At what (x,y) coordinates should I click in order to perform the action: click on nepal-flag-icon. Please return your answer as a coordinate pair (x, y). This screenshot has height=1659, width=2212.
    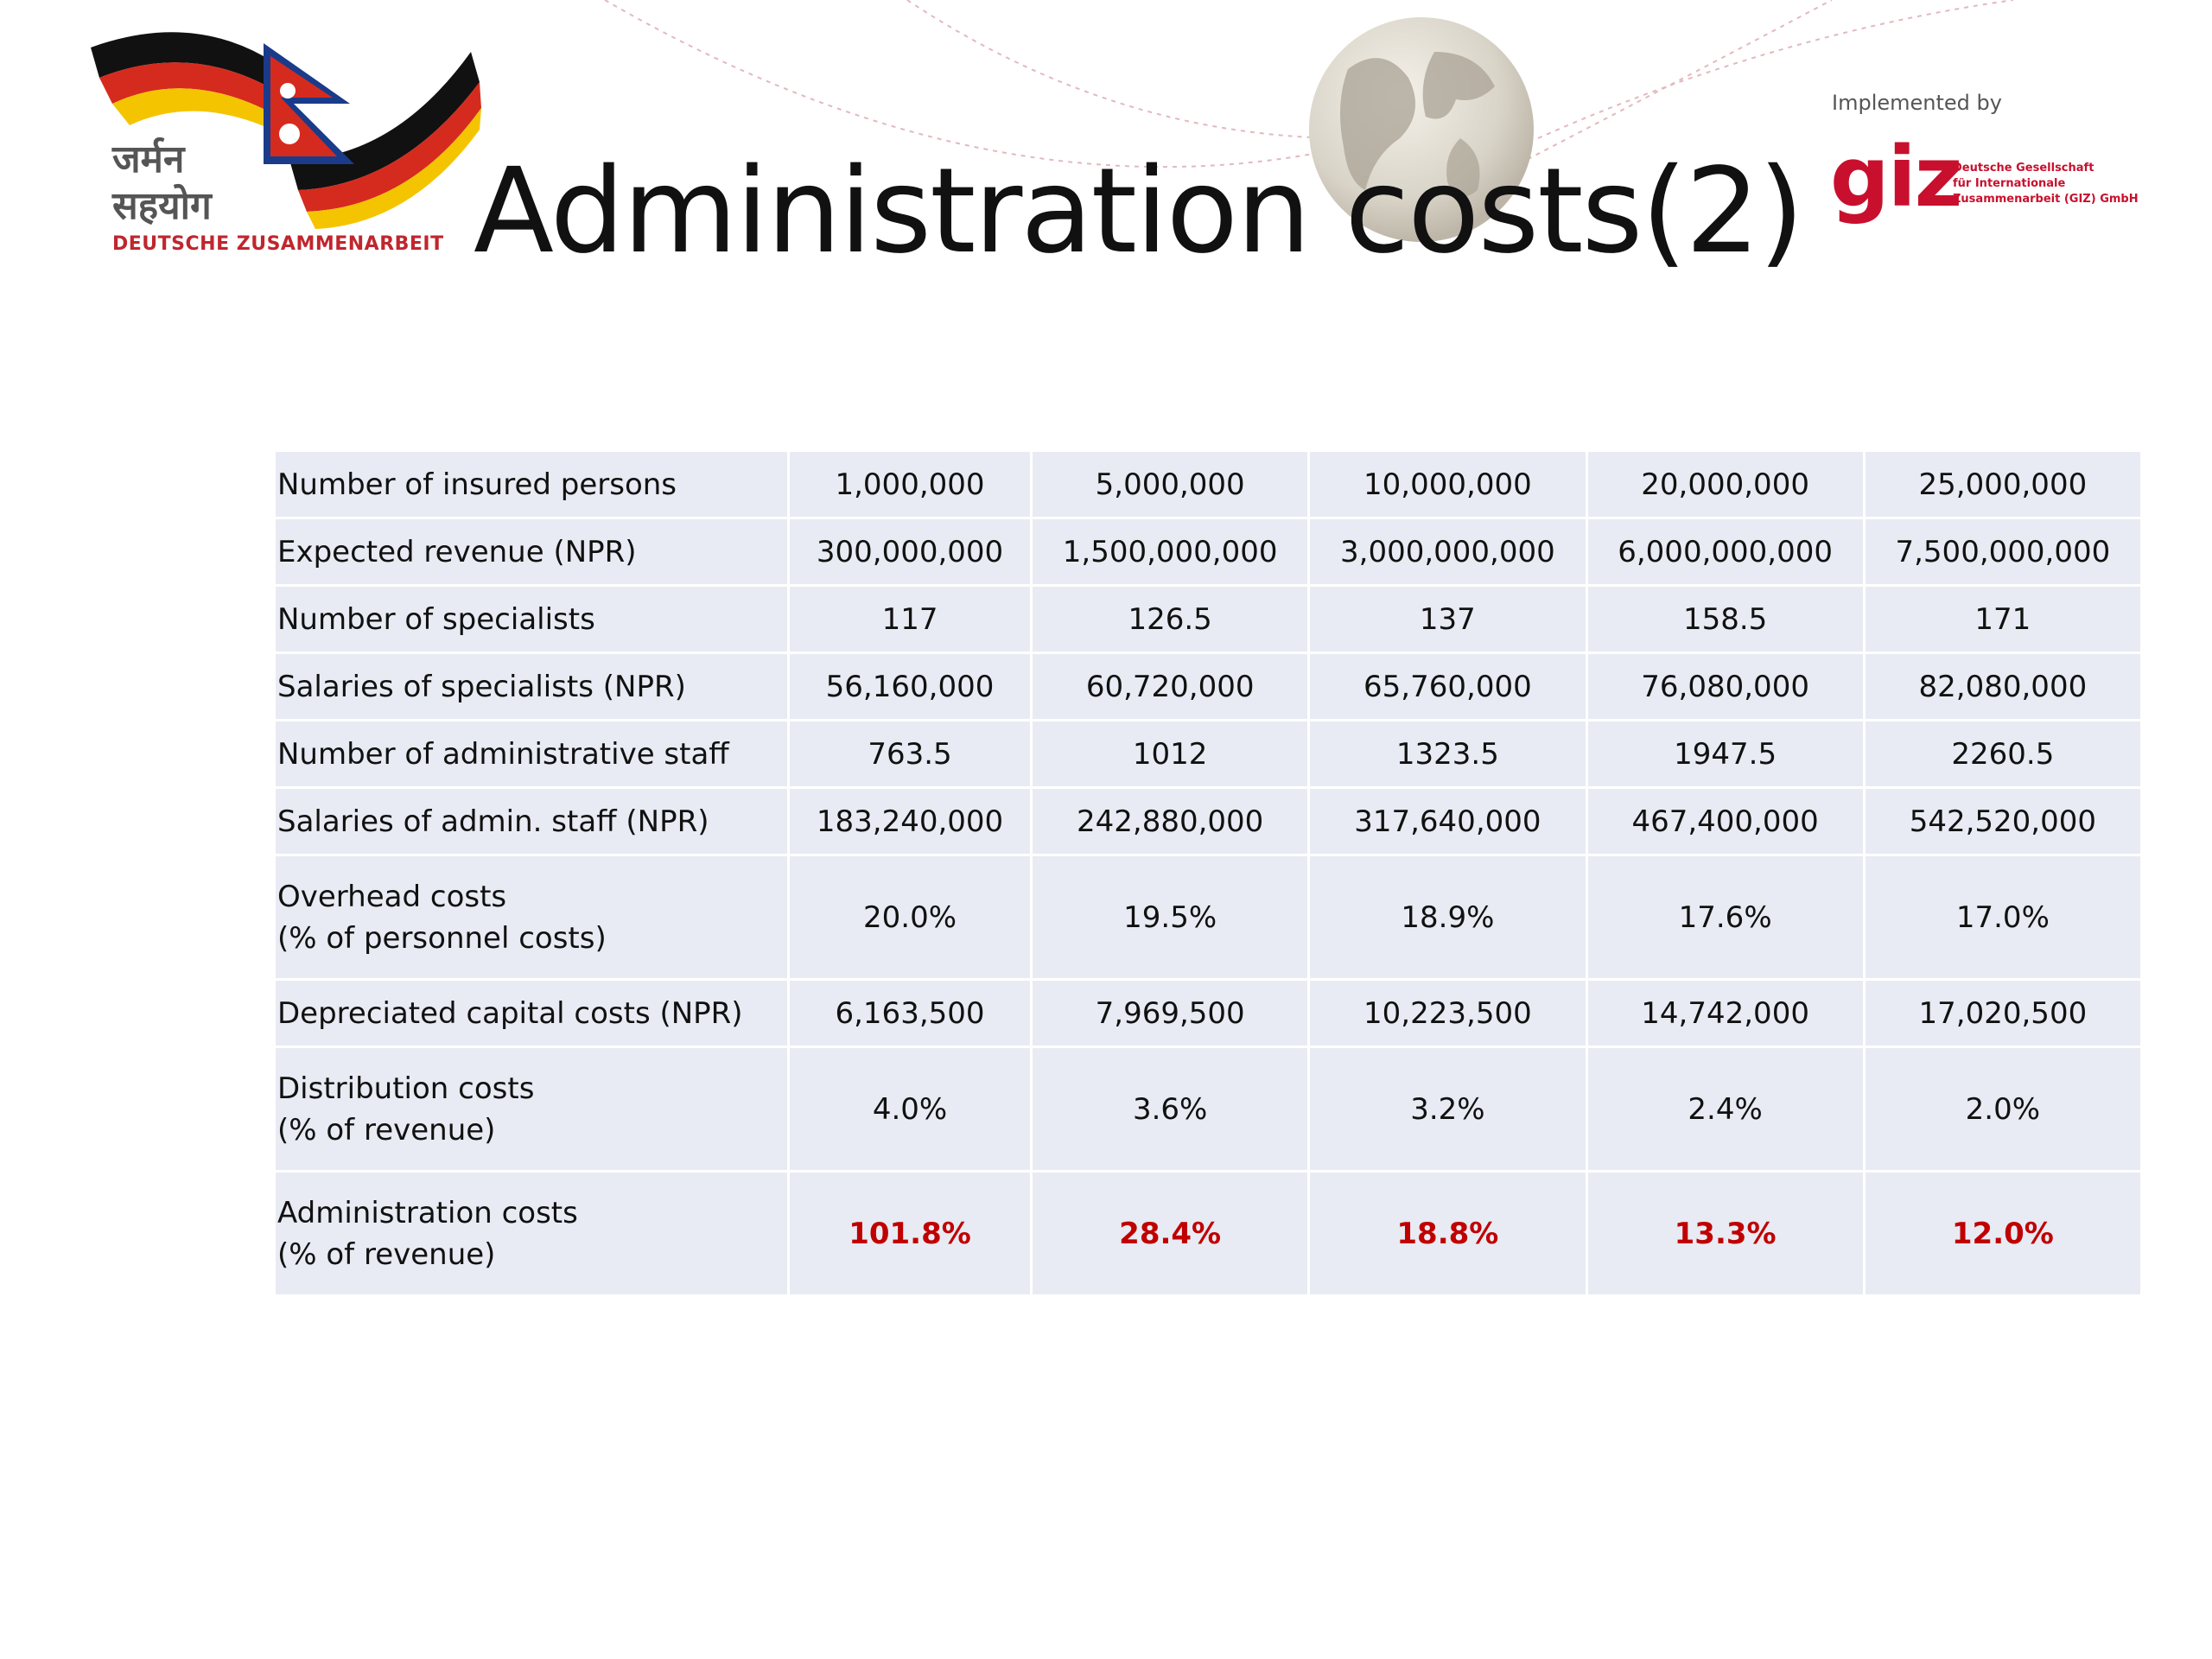
    Looking at the image, I should click on (309, 103).